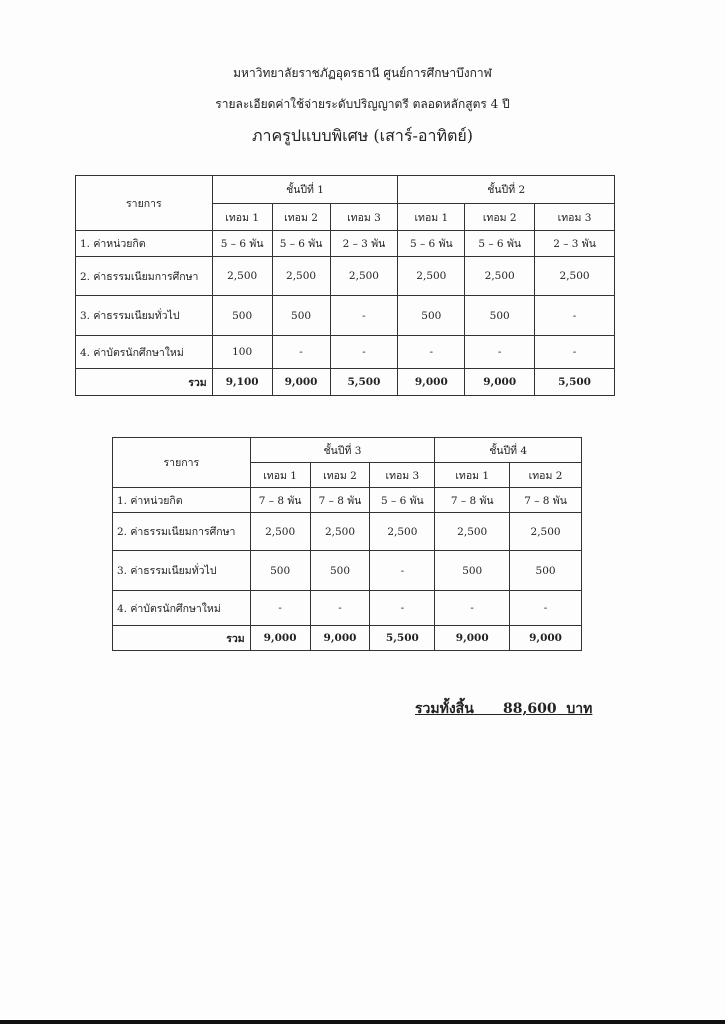  I want to click on grand-total-amount: 88,600, so click(530, 709).